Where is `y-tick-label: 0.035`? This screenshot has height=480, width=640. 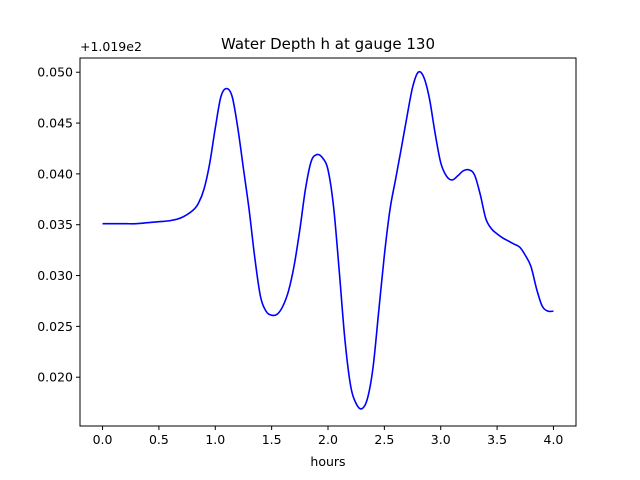 y-tick-label: 0.035 is located at coordinates (55, 224).